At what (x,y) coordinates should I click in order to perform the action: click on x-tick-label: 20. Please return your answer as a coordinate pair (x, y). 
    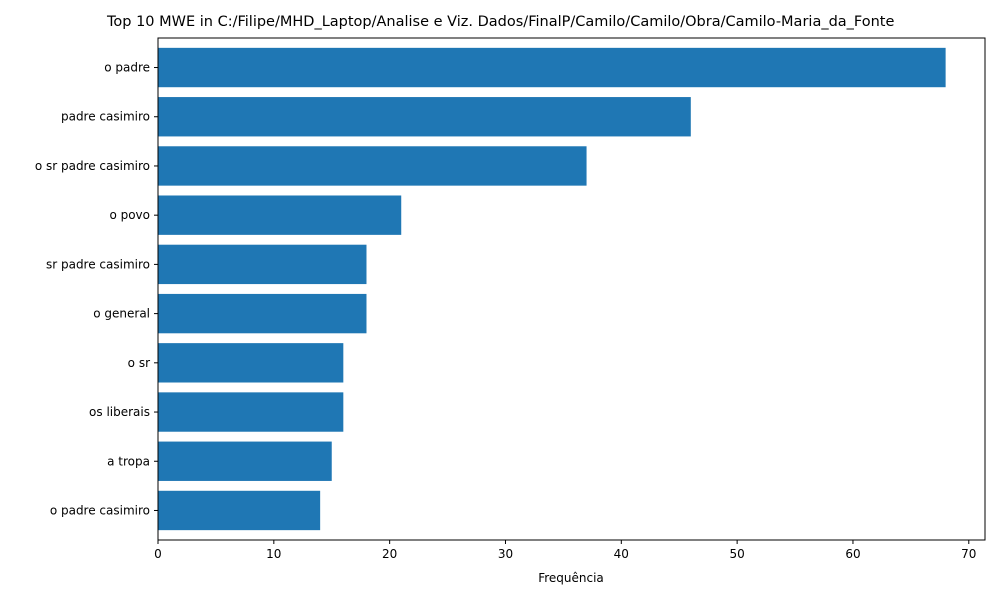
    Looking at the image, I should click on (389, 554).